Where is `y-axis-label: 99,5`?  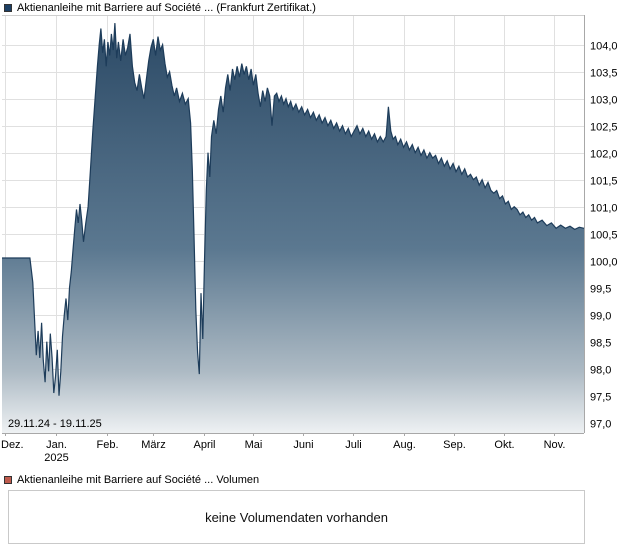 y-axis-label: 99,5 is located at coordinates (600, 290).